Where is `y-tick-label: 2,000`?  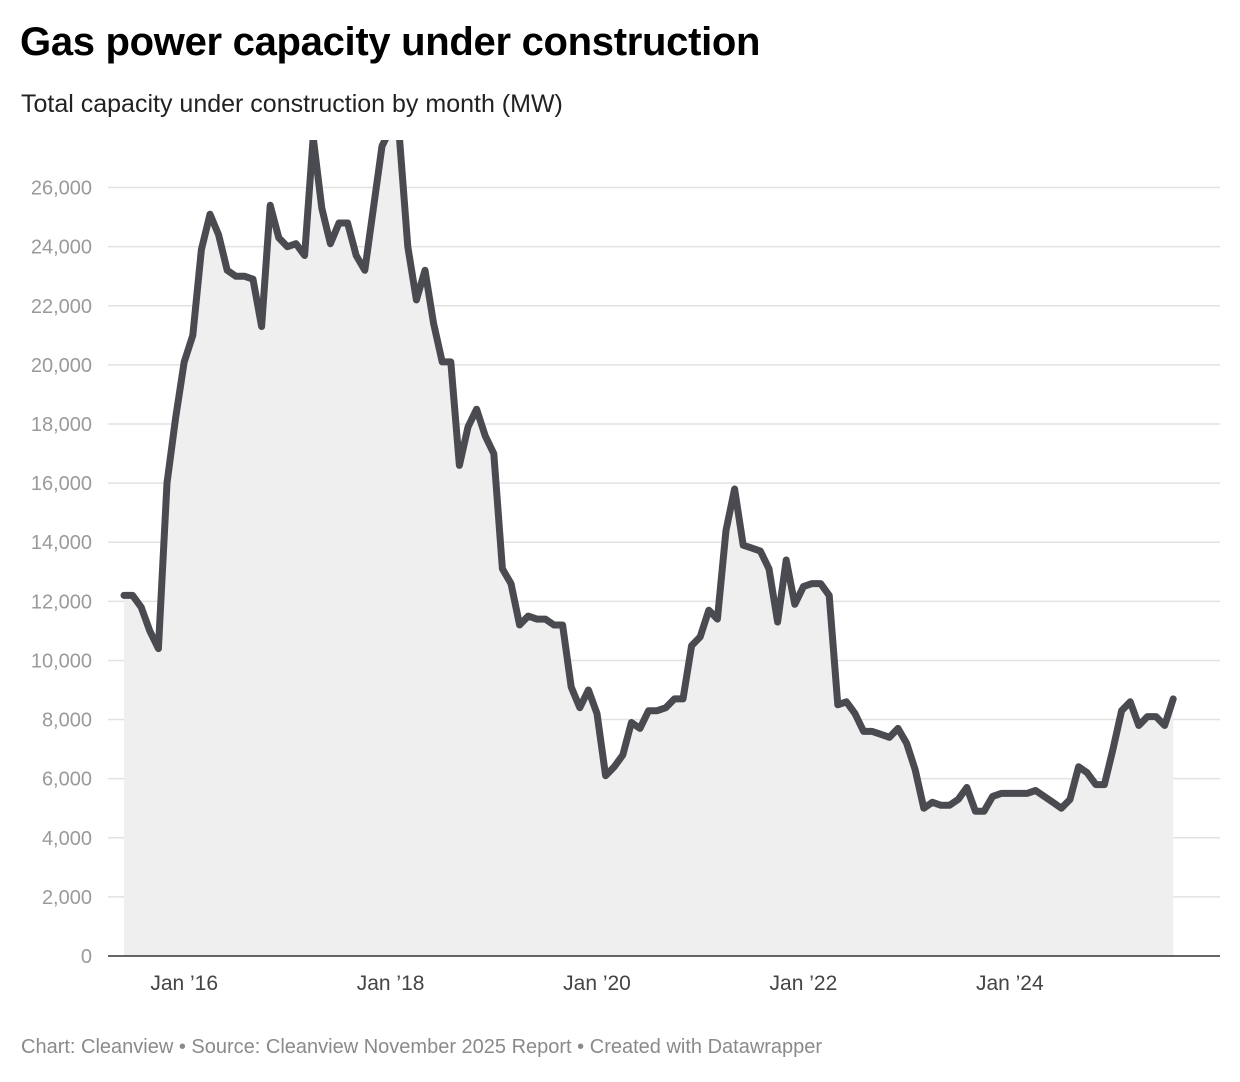 y-tick-label: 2,000 is located at coordinates (67, 898).